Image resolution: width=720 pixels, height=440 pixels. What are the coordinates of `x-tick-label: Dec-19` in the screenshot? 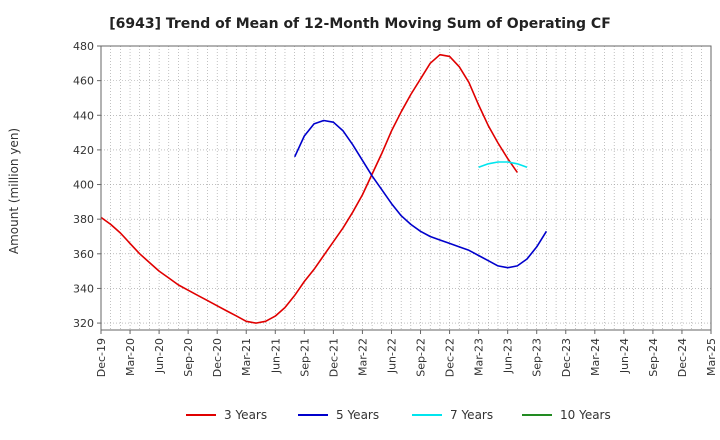 It's located at (101, 357).